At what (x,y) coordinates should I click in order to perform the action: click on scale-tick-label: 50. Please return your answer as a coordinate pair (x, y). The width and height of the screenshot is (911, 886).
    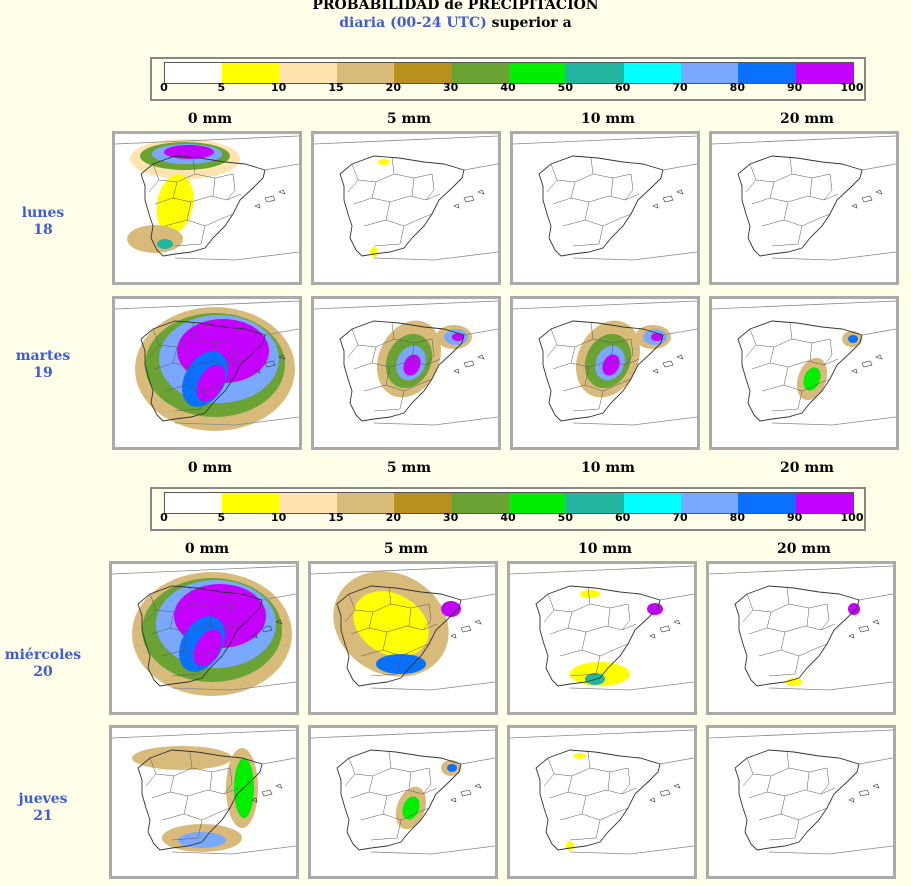
    Looking at the image, I should click on (565, 517).